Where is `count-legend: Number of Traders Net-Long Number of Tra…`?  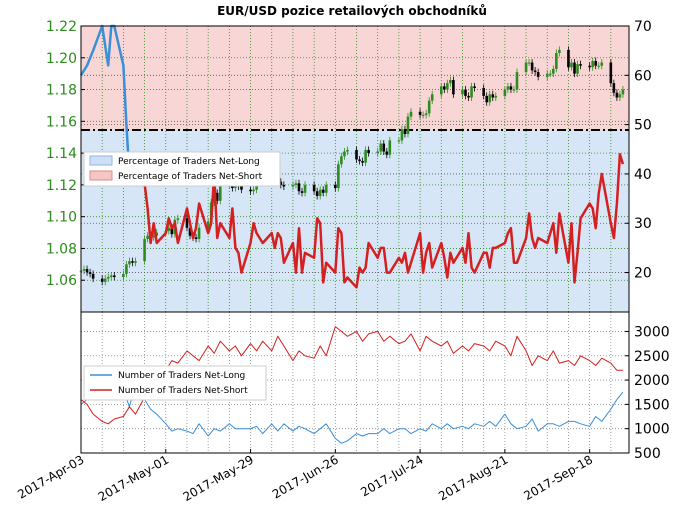 count-legend: Number of Traders Net-Long Number of Tra… is located at coordinates (175, 383).